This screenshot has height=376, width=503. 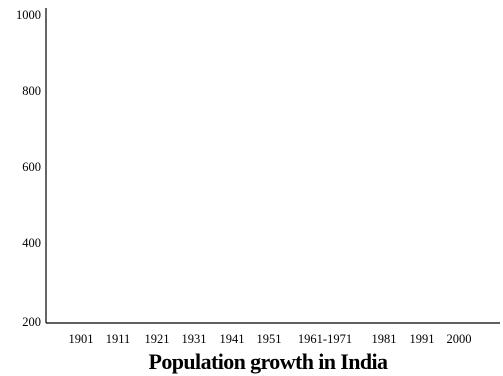 I want to click on chart-title: Population growth in India, so click(x=269, y=361).